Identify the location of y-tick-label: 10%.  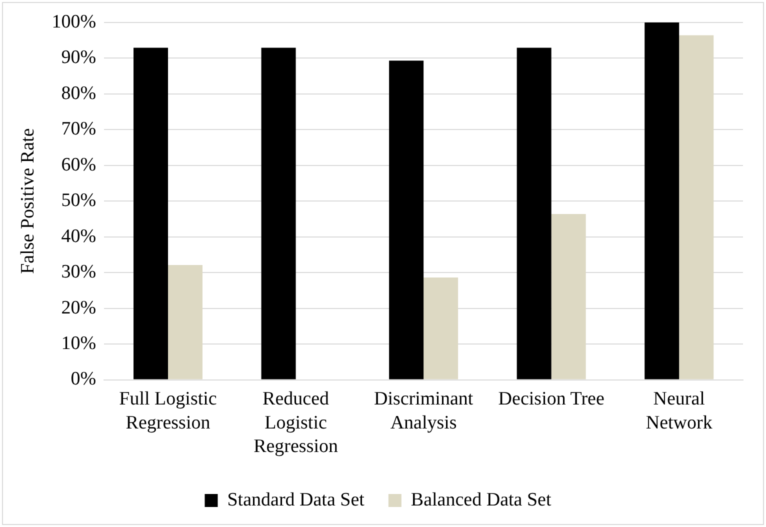
(78, 343).